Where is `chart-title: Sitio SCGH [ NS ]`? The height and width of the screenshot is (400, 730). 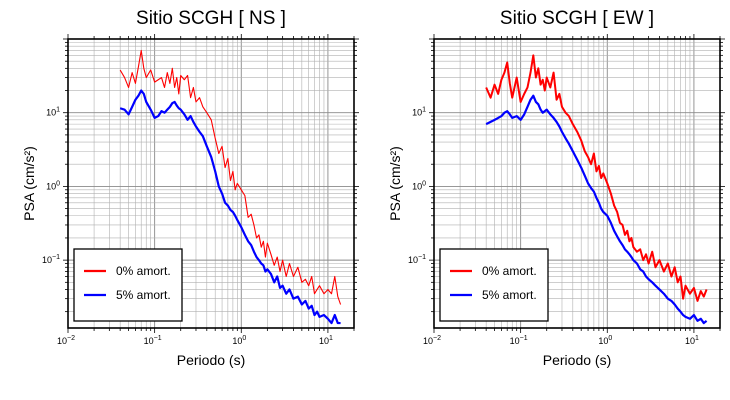
chart-title: Sitio SCGH [ NS ] is located at coordinates (211, 18).